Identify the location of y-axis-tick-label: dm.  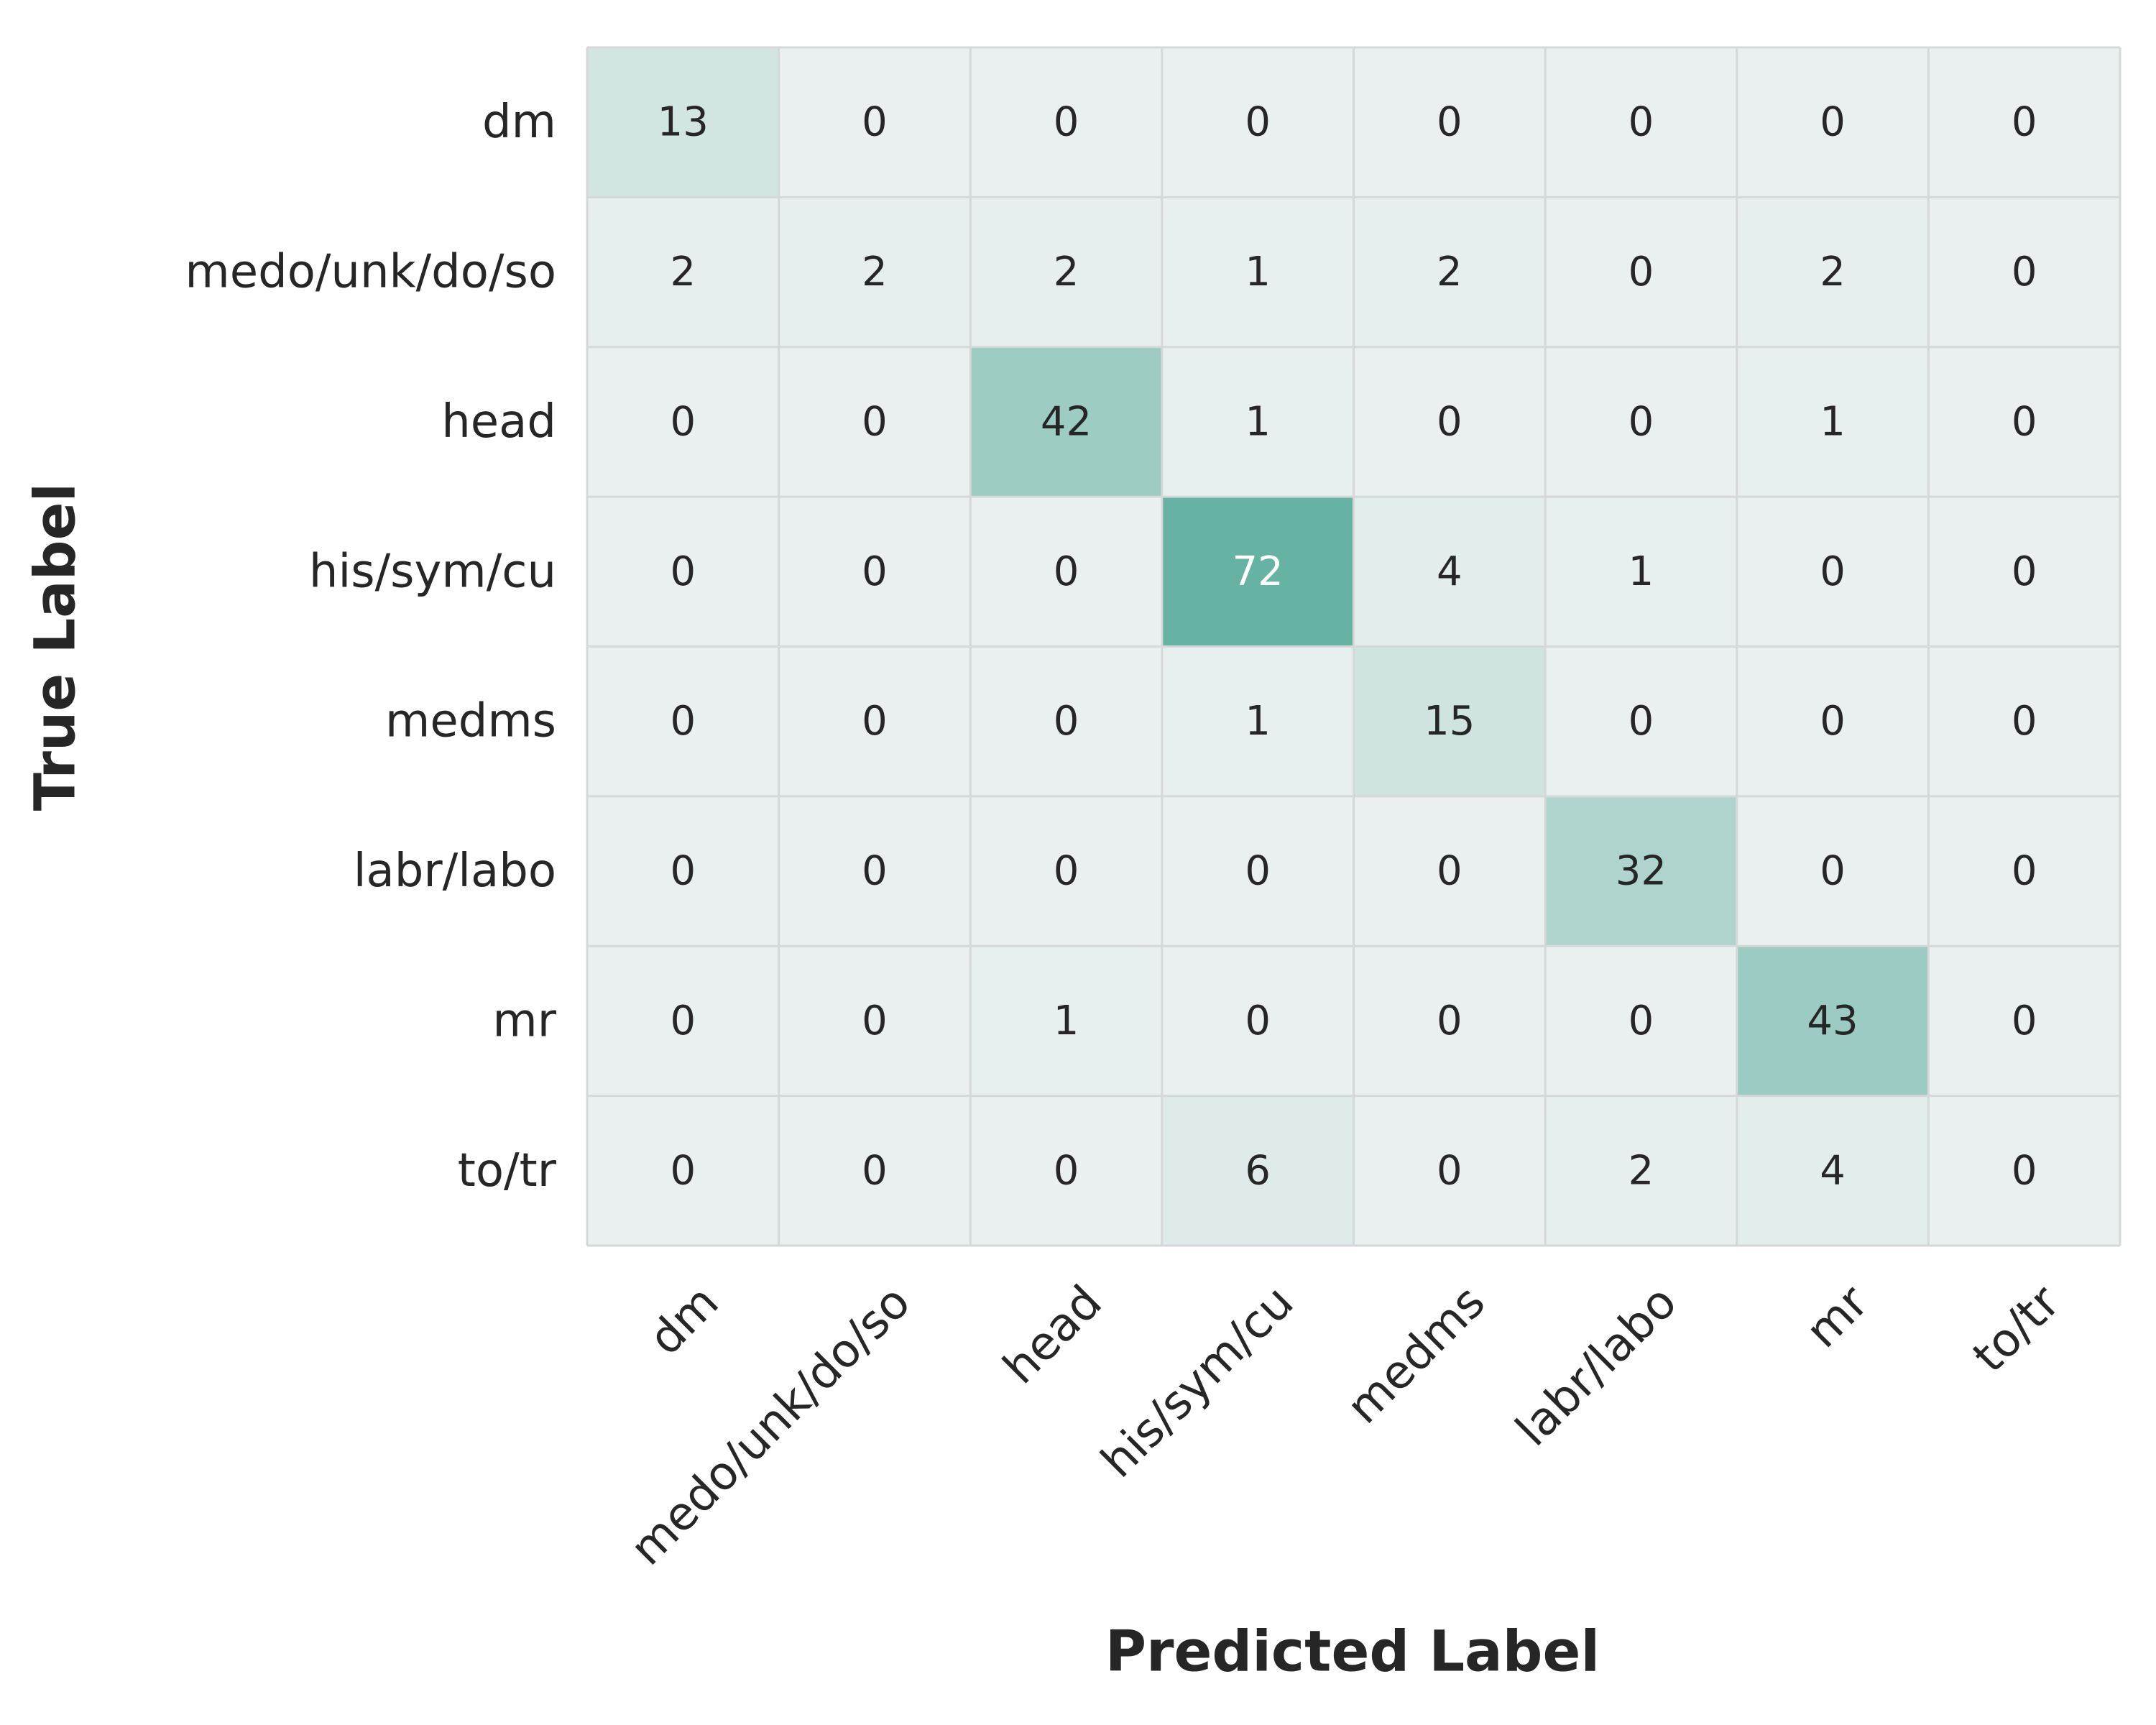
(519, 122).